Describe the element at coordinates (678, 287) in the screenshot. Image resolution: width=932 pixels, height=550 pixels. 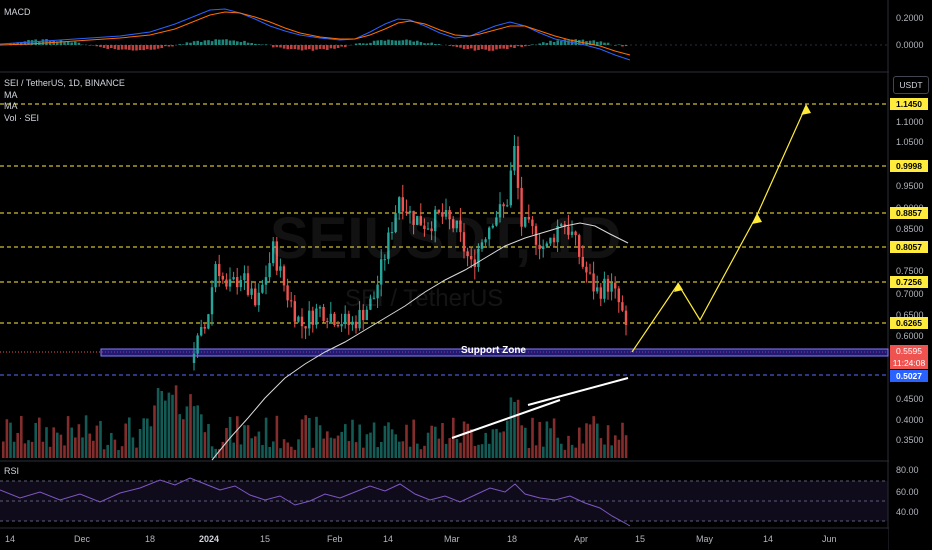
I see `projection-arrowhead` at that location.